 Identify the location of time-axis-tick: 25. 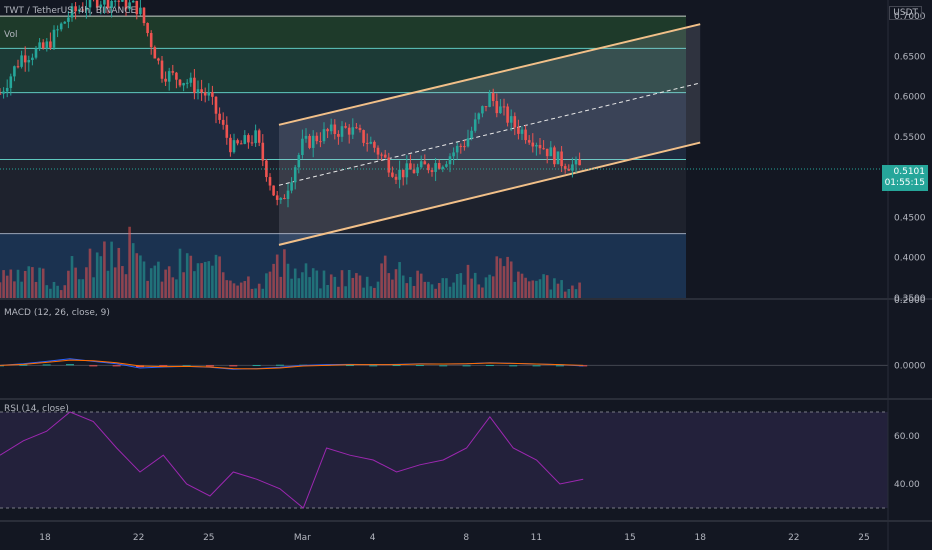
(208, 538).